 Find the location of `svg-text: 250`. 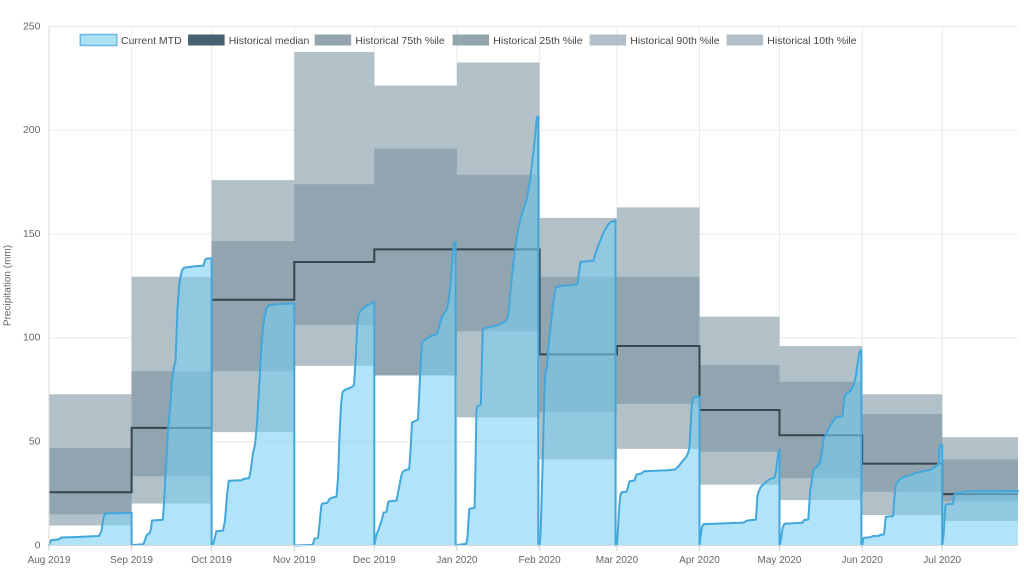

svg-text: 250 is located at coordinates (32, 26).